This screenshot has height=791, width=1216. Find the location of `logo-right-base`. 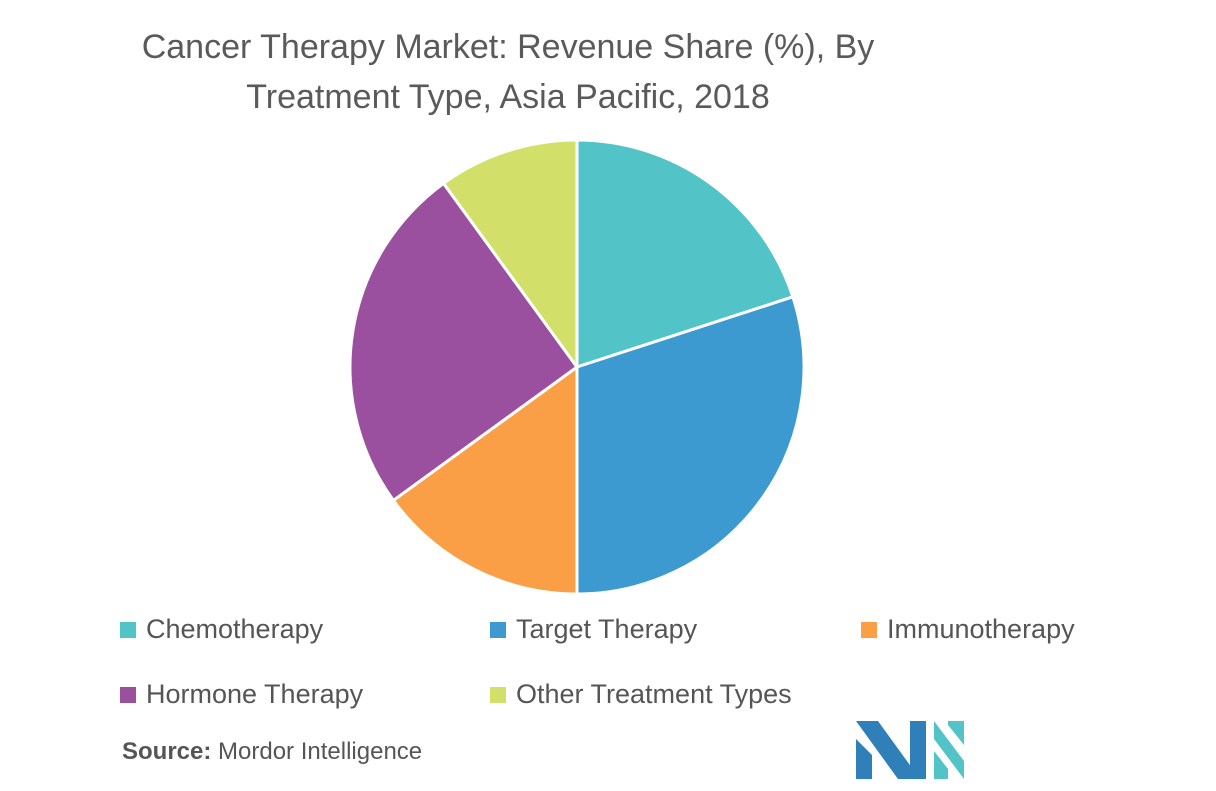

logo-right-base is located at coordinates (941, 765).